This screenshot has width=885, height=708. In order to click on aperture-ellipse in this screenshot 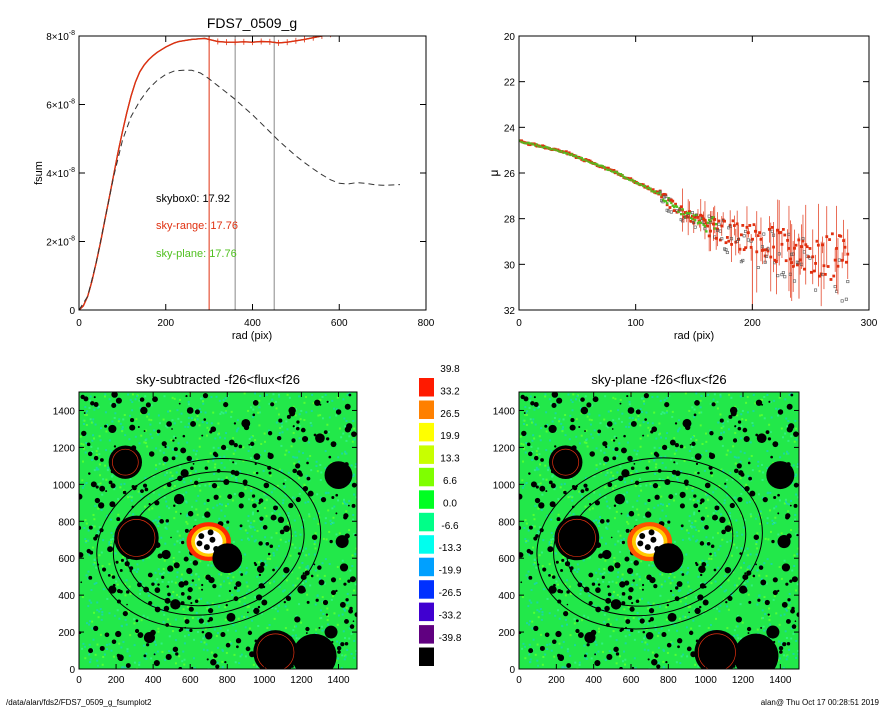, I will do `click(649, 543)`.